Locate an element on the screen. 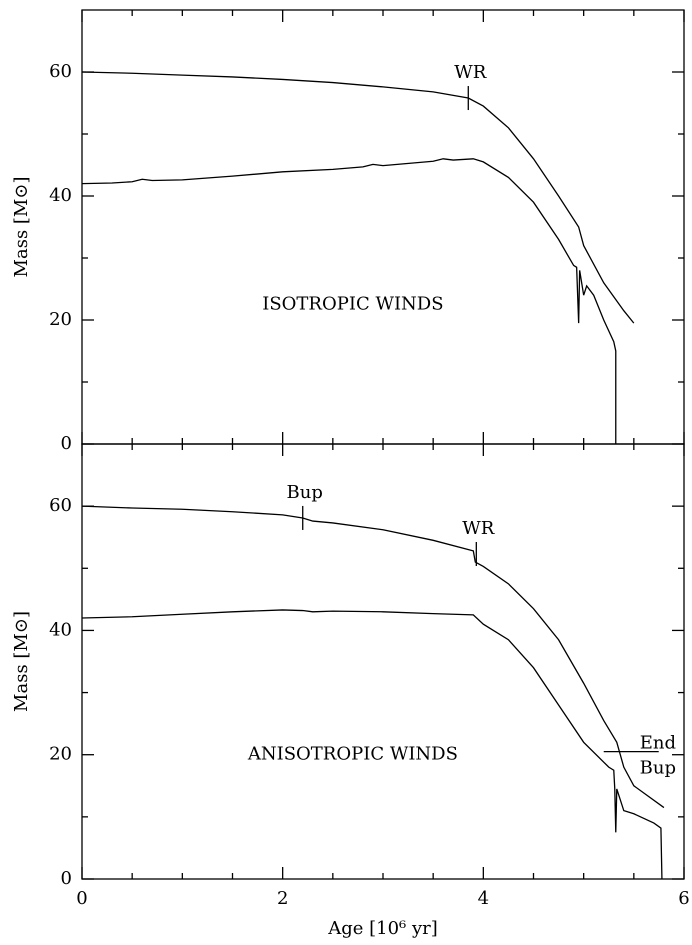 This screenshot has width=692, height=945. x-tick-label: 0 is located at coordinates (81, 898).